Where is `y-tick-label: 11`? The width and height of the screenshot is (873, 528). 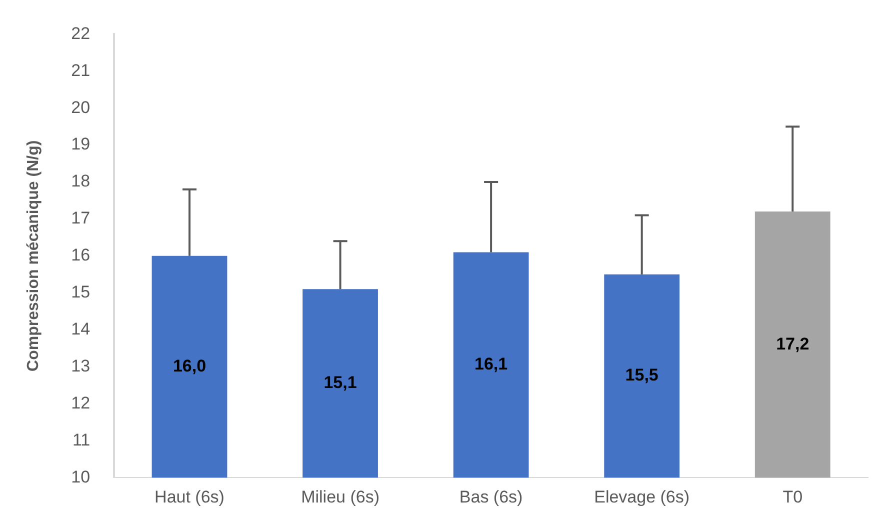
y-tick-label: 11 is located at coordinates (81, 440).